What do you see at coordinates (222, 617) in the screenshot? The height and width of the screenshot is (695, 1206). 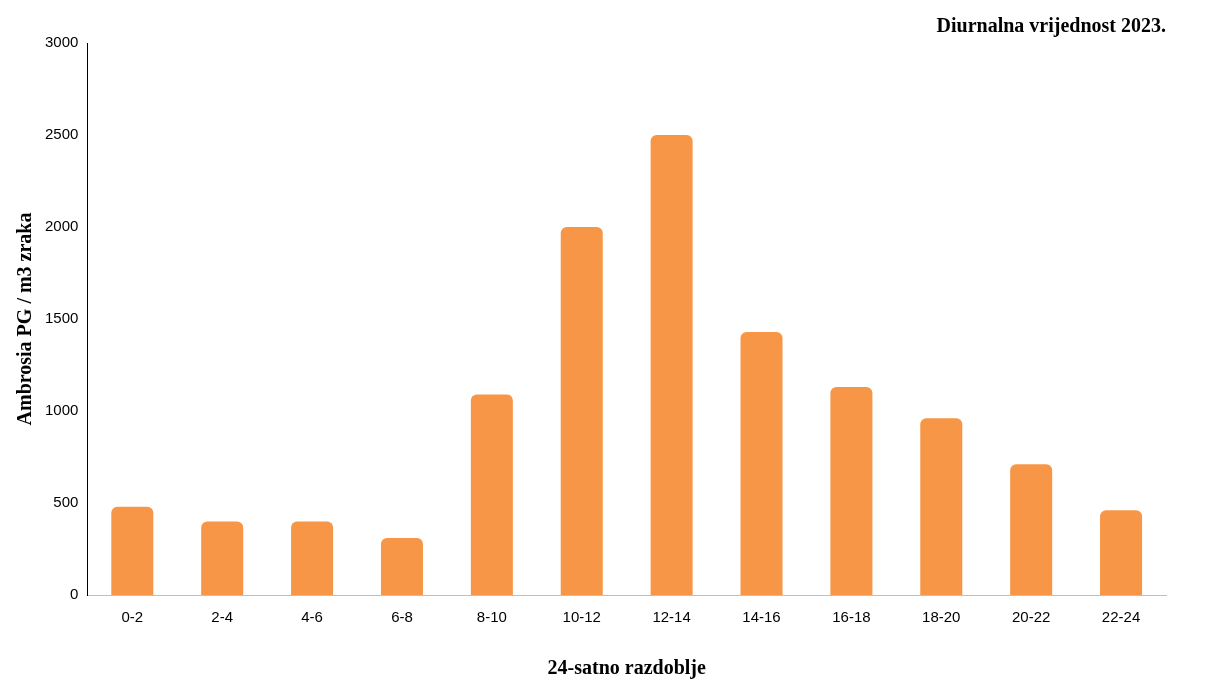 I see `x-tick-label: 2-4` at bounding box center [222, 617].